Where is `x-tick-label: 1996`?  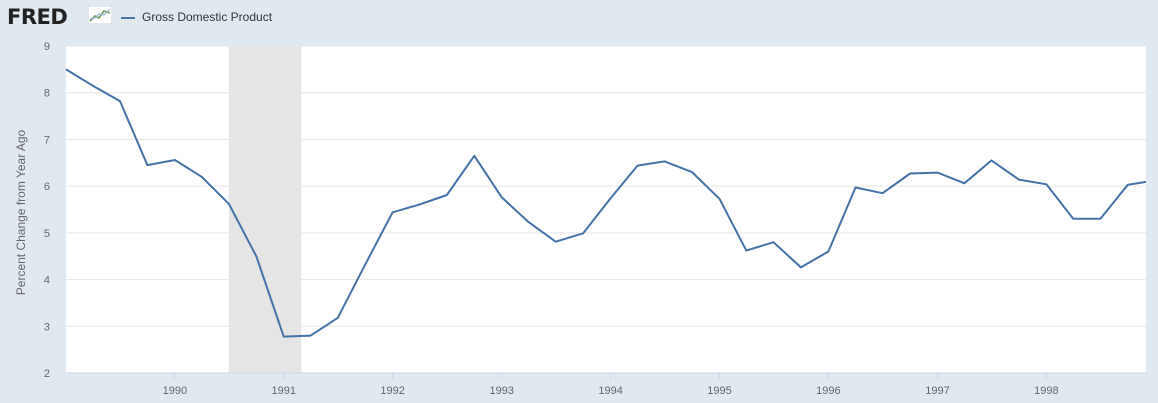
x-tick-label: 1996 is located at coordinates (828, 391).